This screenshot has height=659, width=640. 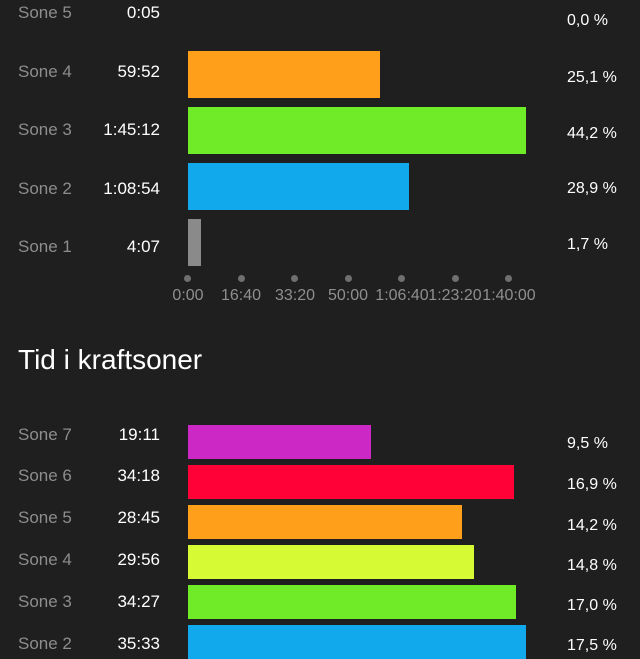 What do you see at coordinates (143, 12) in the screenshot?
I see `zone-time: 0:05` at bounding box center [143, 12].